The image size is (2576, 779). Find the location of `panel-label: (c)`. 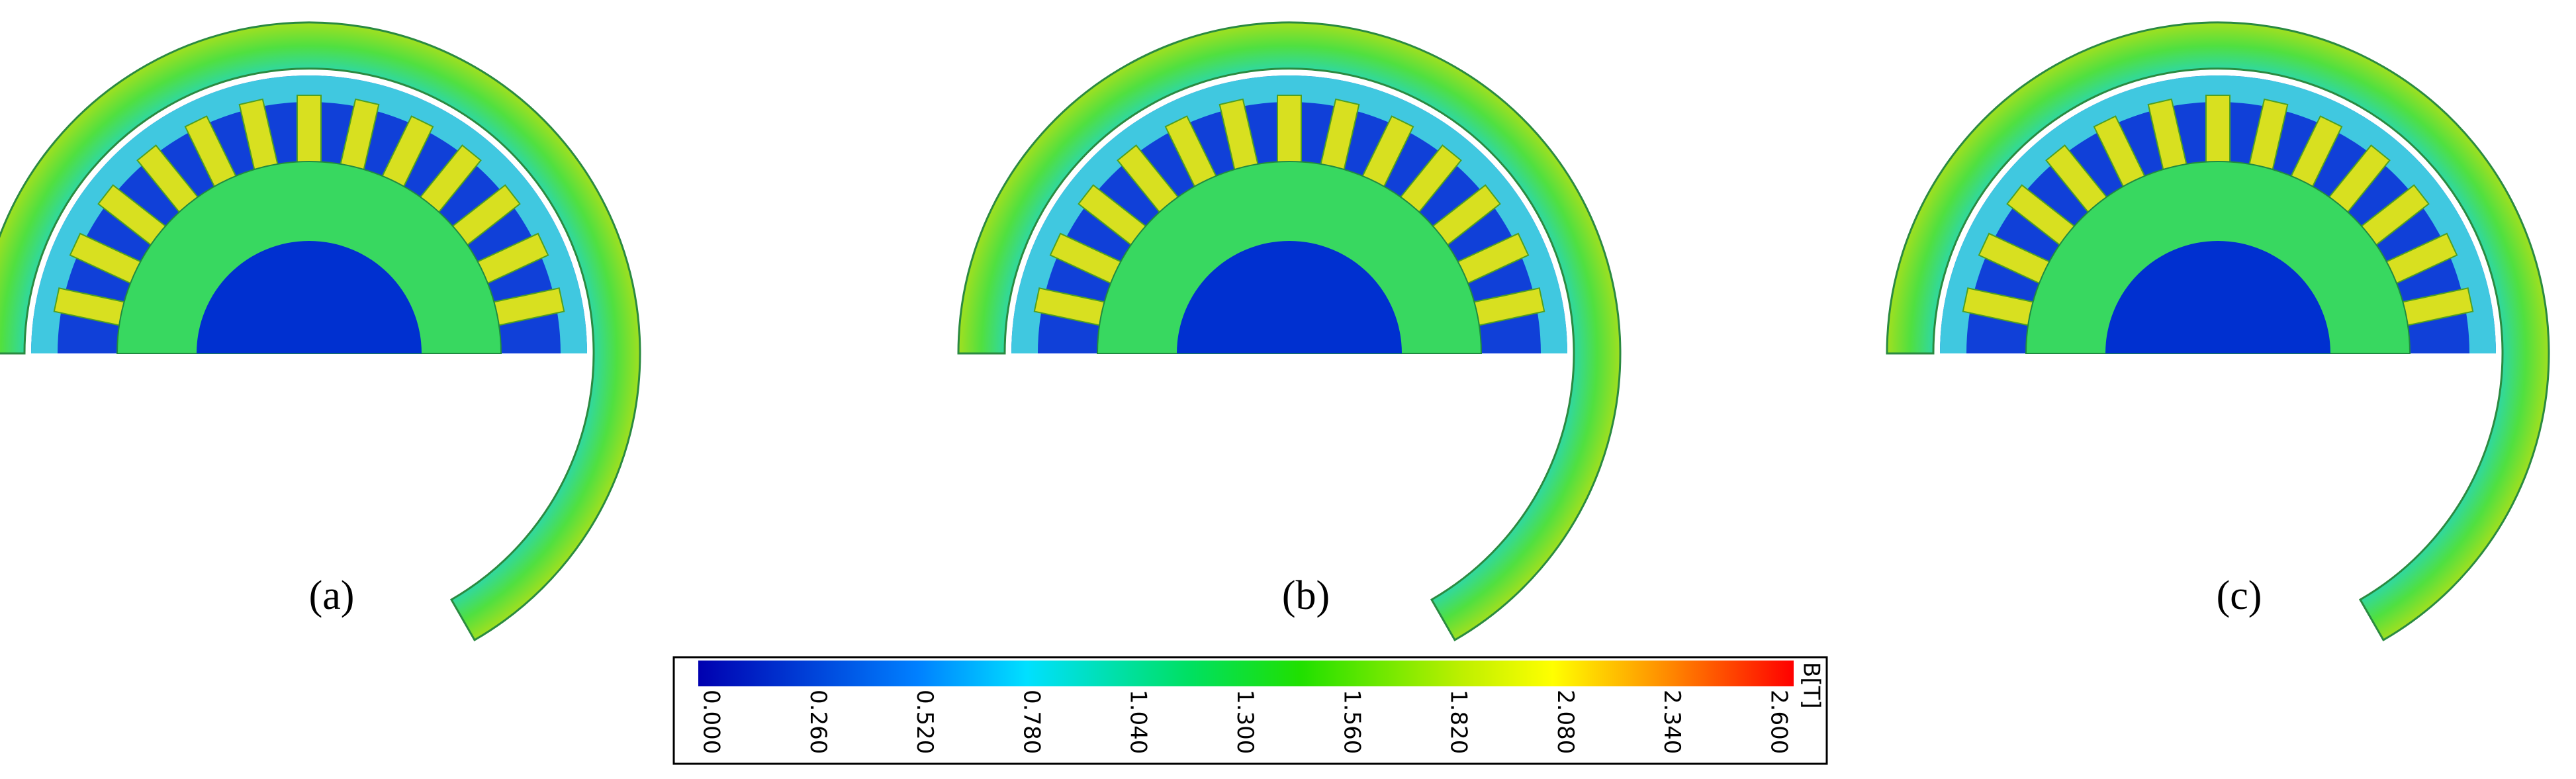

panel-label: (c) is located at coordinates (2239, 596).